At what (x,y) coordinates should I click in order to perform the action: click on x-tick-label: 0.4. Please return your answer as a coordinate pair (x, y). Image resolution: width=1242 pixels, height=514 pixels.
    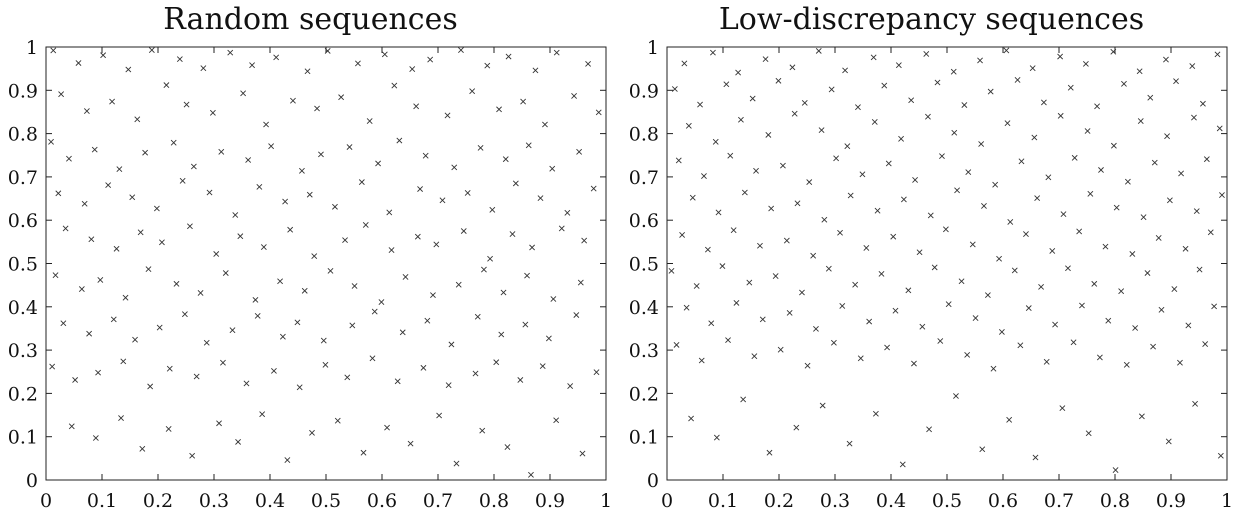
    Looking at the image, I should click on (270, 501).